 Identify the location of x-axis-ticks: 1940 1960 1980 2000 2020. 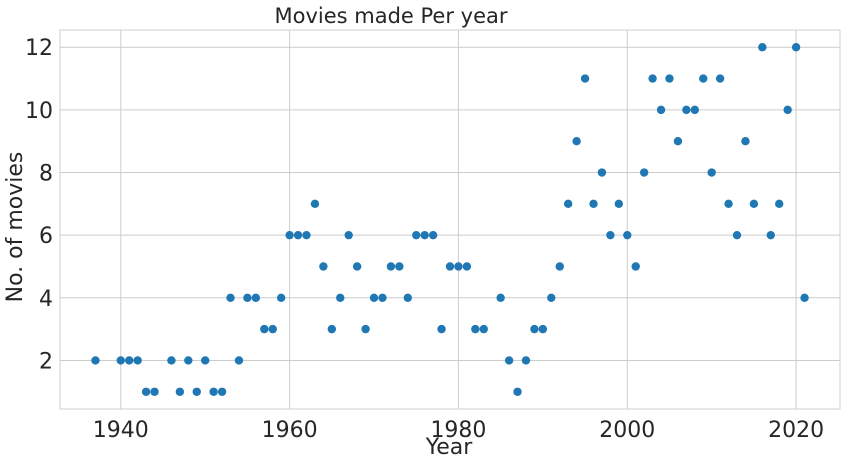
(458, 430).